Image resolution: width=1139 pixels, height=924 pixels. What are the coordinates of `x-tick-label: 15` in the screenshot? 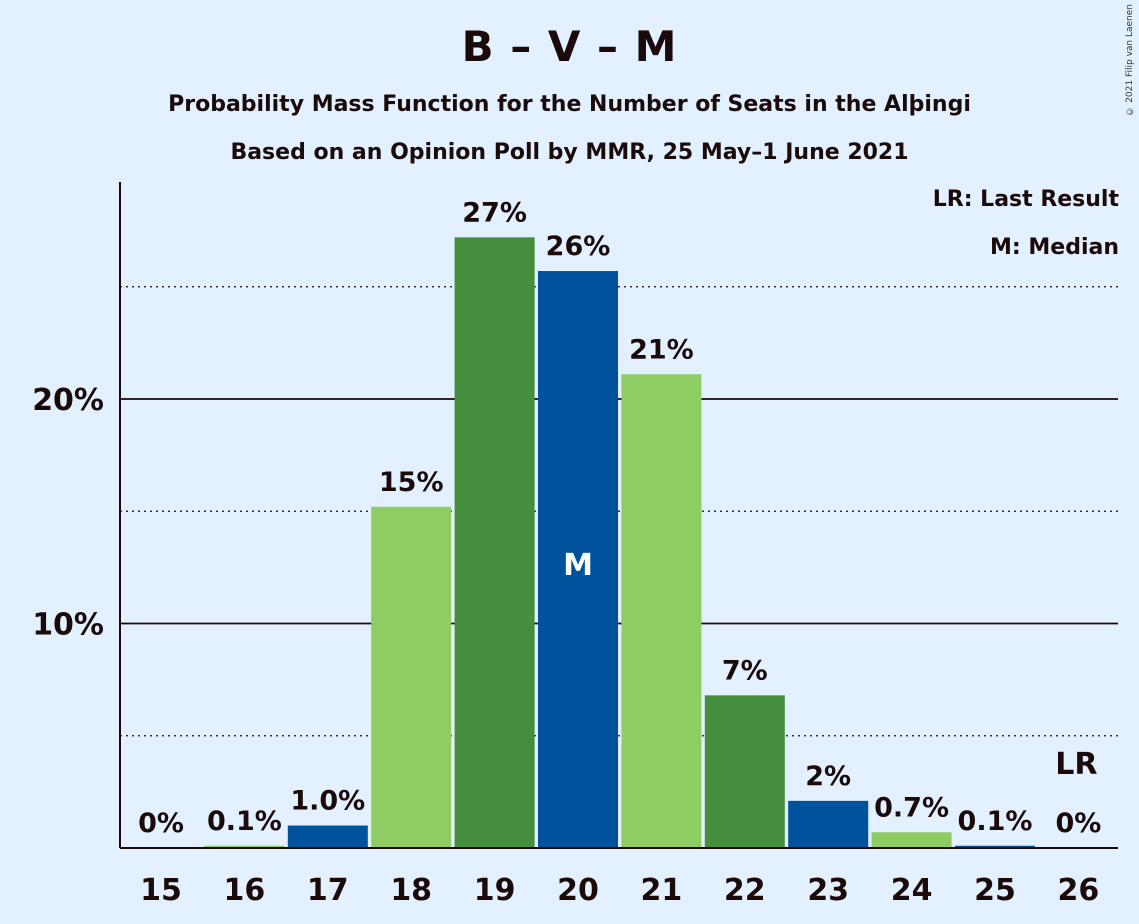 It's located at (161, 890).